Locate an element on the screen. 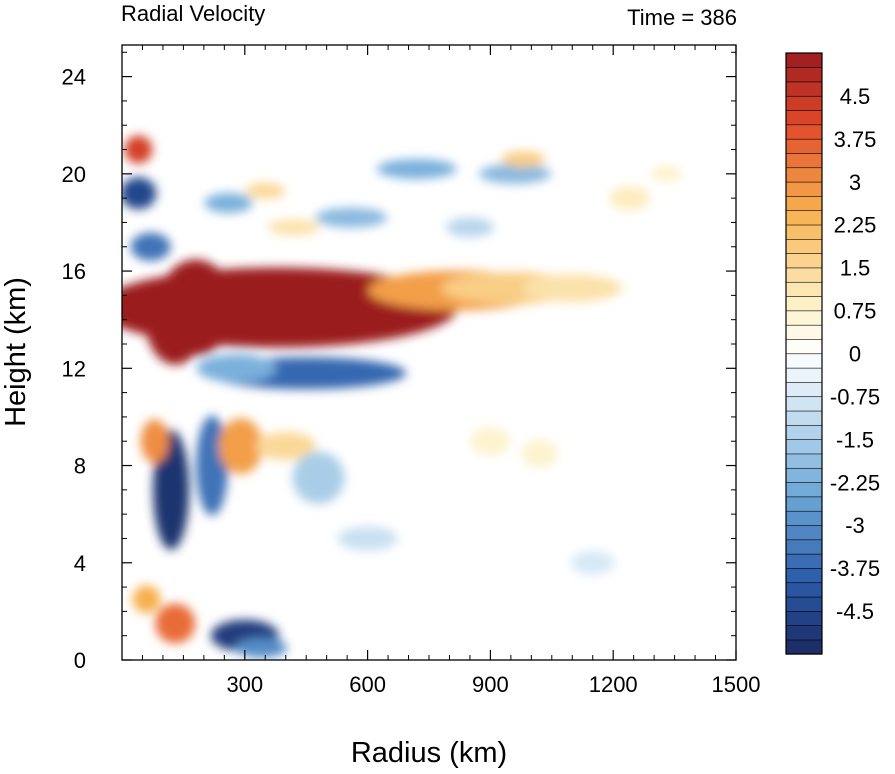  y-tick-label: 12 is located at coordinates (74, 368).